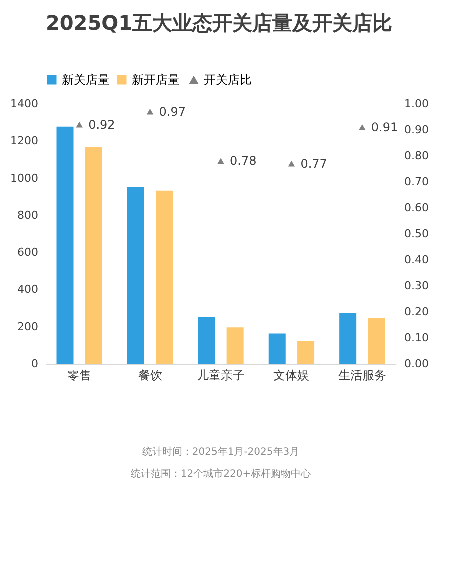 Image resolution: width=461 pixels, height=569 pixels. I want to click on text: 统计时间：2025年1月-2025年3月, so click(221, 452).